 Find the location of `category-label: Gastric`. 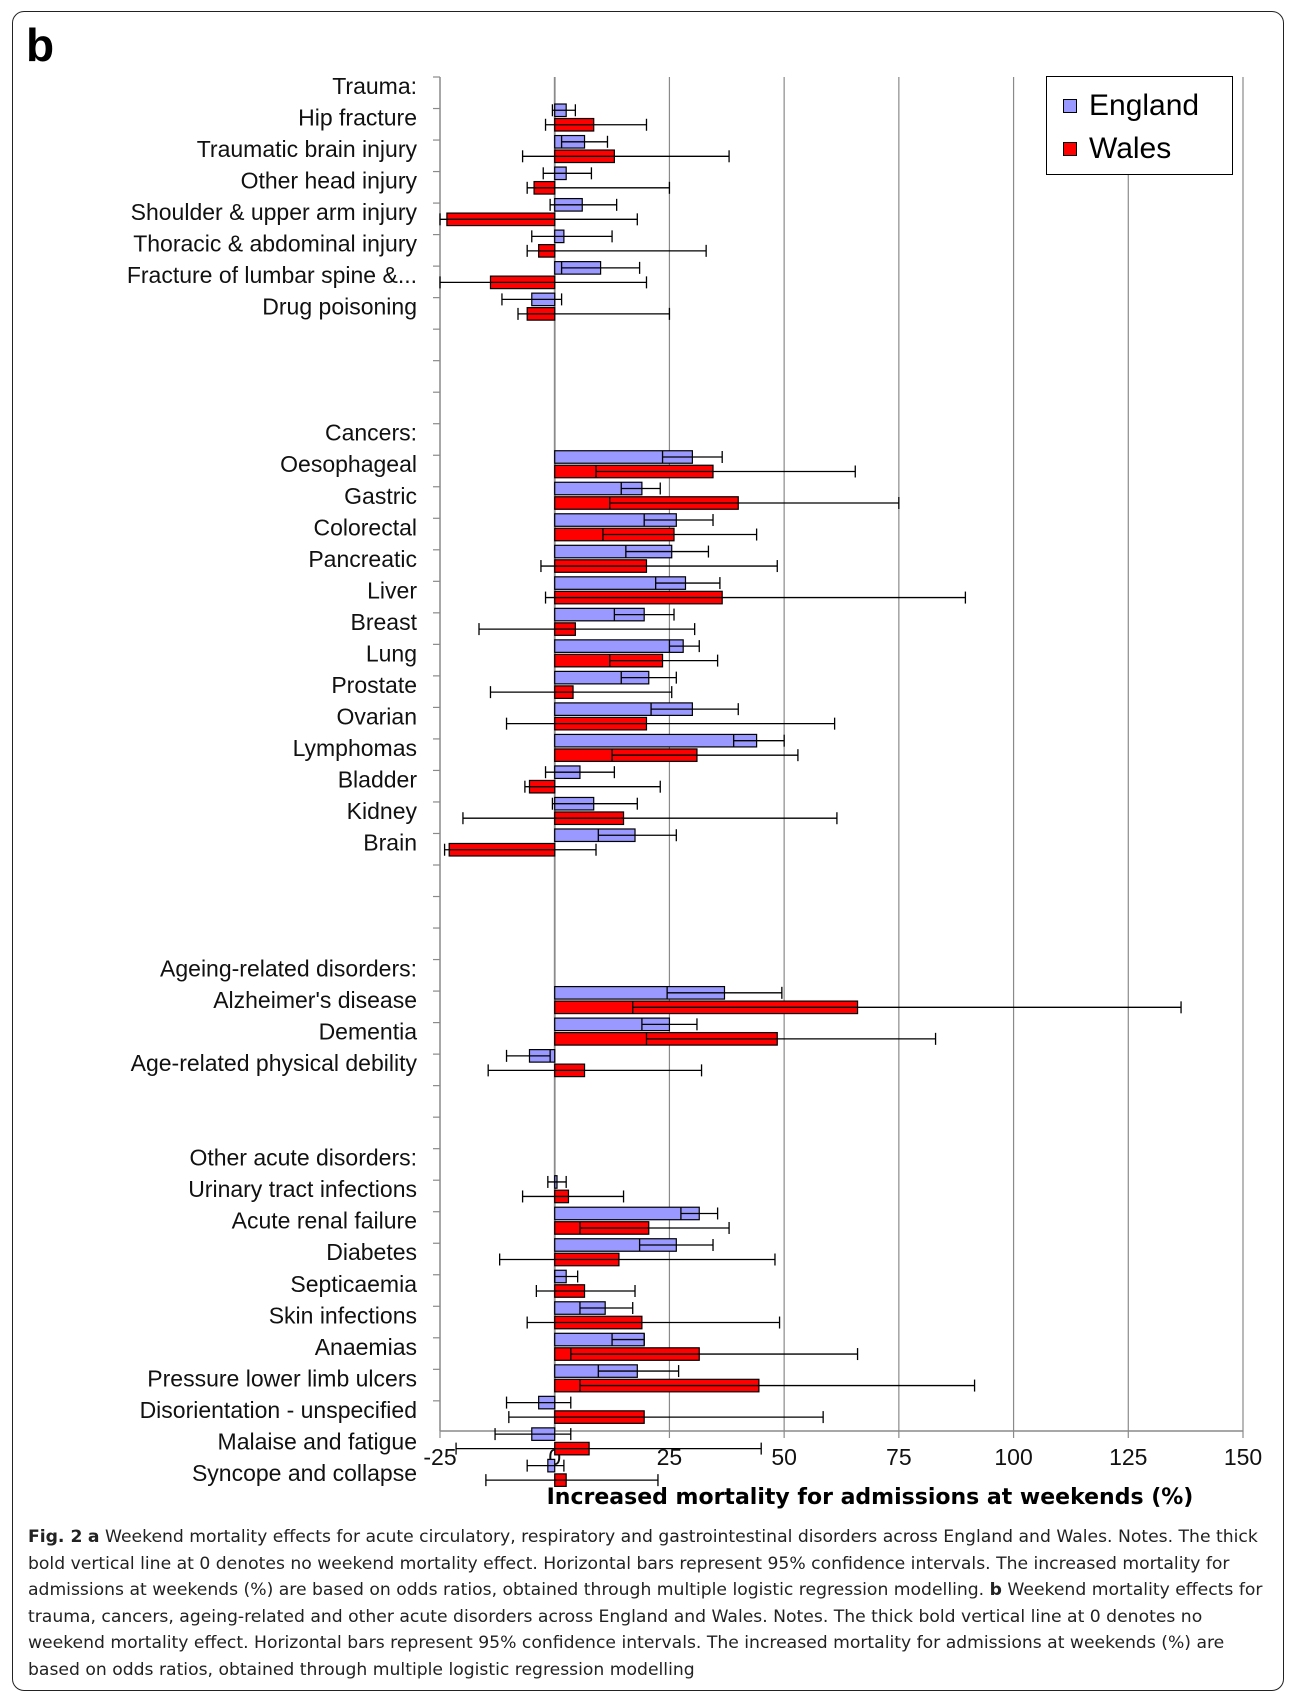

category-label: Gastric is located at coordinates (380, 496).